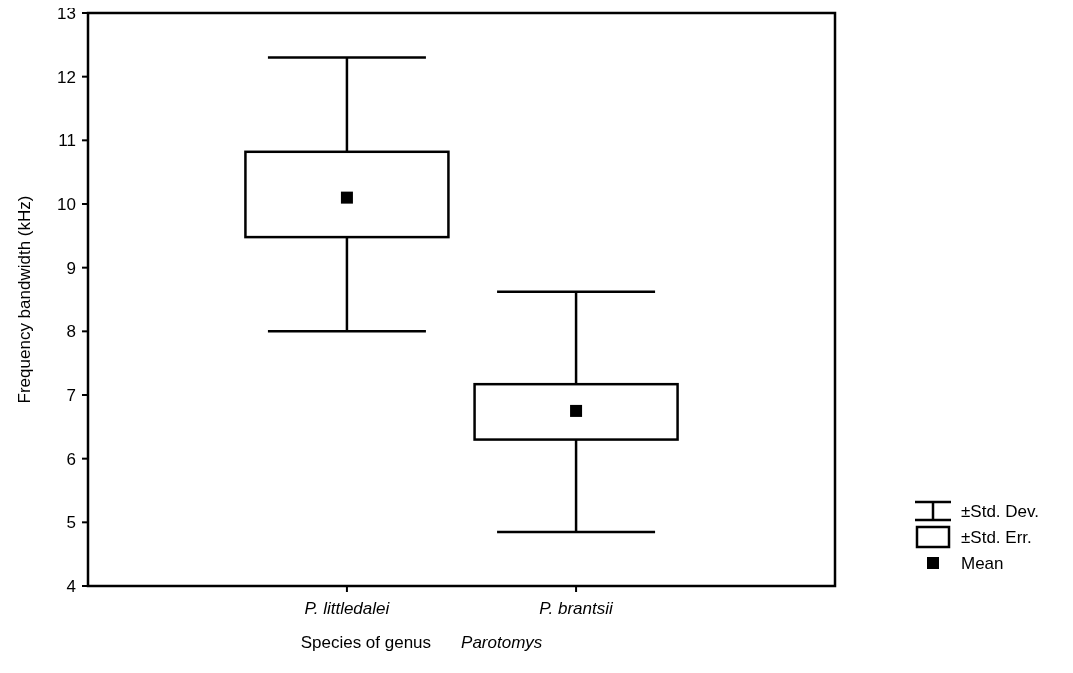 The image size is (1073, 673). I want to click on y-tick-label: 11, so click(67, 141).